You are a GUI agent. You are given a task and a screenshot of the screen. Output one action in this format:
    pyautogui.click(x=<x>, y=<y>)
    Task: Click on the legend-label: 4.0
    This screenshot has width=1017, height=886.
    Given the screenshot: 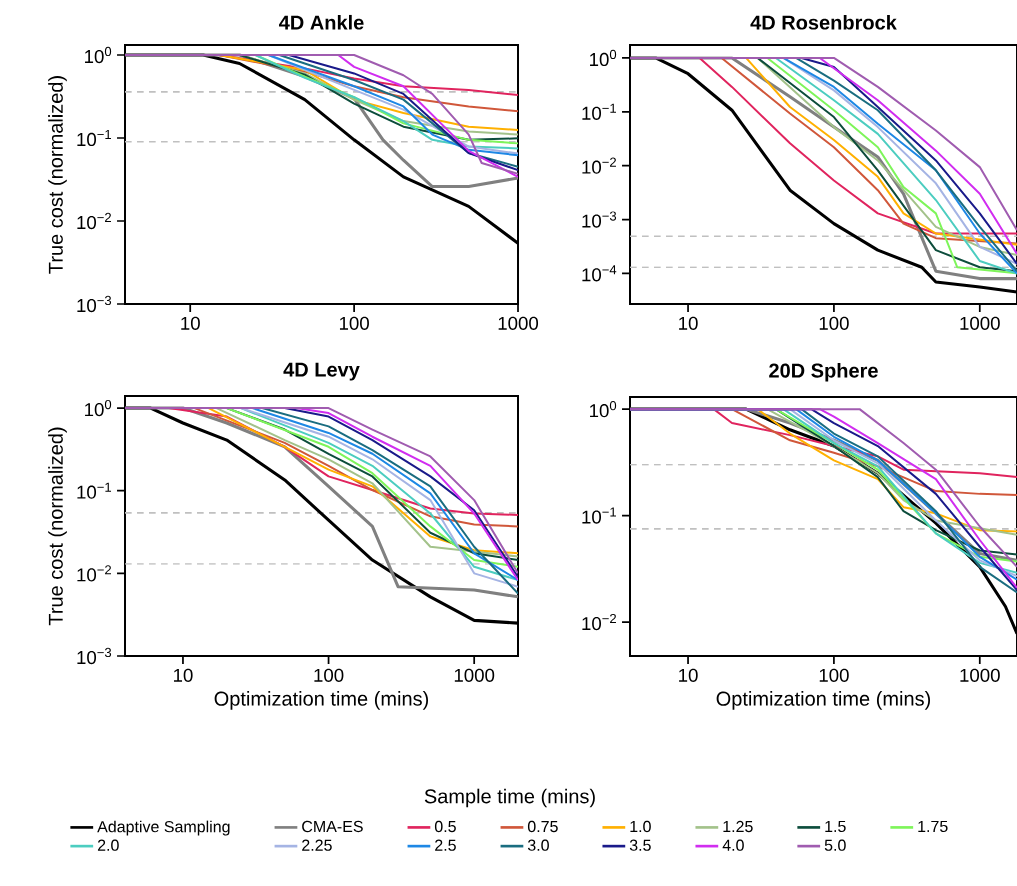 What is the action you would take?
    pyautogui.click(x=733, y=845)
    